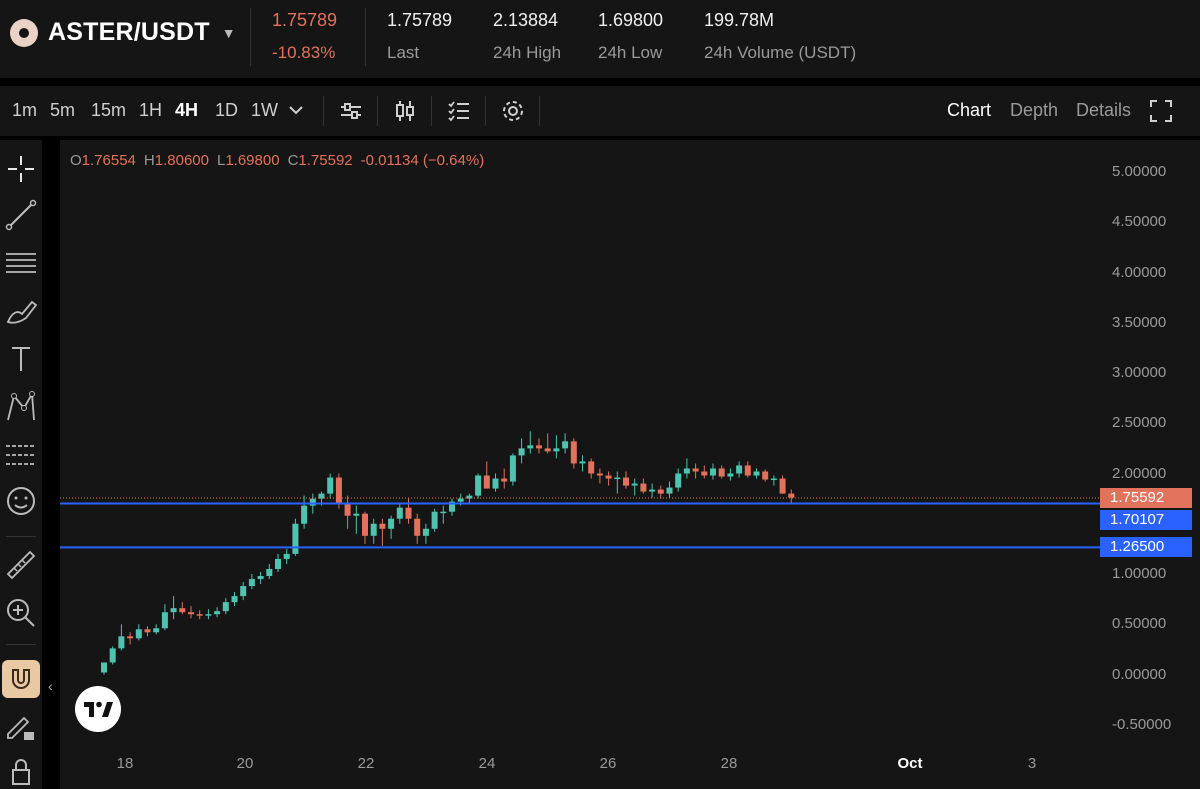 The image size is (1200, 789). I want to click on collapse-toolbar-icon: ‹, so click(50, 686).